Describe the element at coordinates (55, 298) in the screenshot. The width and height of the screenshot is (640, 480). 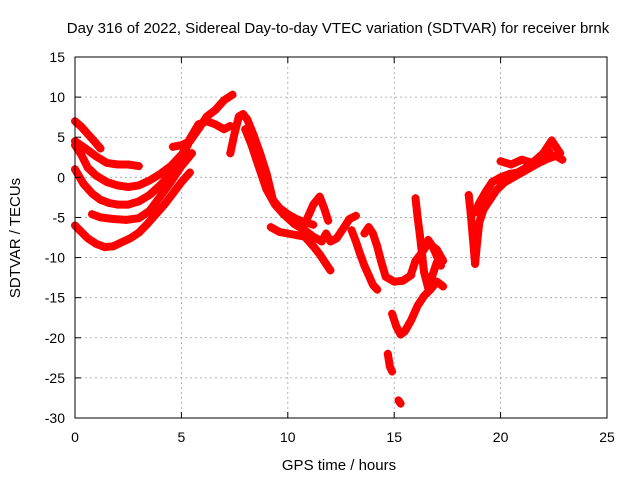
I see `y-tick-label: -15` at that location.